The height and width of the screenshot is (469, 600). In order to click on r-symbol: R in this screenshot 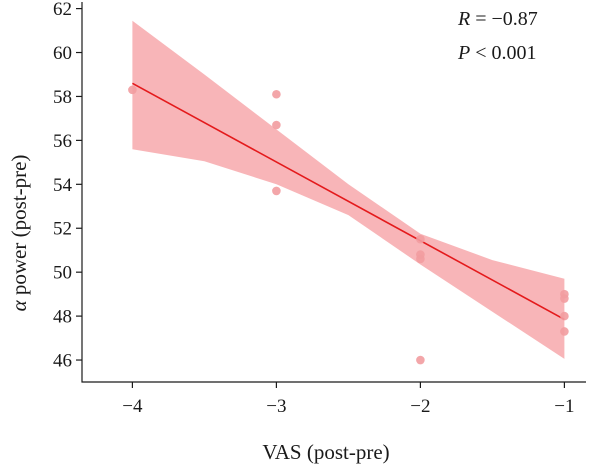, I will do `click(463, 19)`.